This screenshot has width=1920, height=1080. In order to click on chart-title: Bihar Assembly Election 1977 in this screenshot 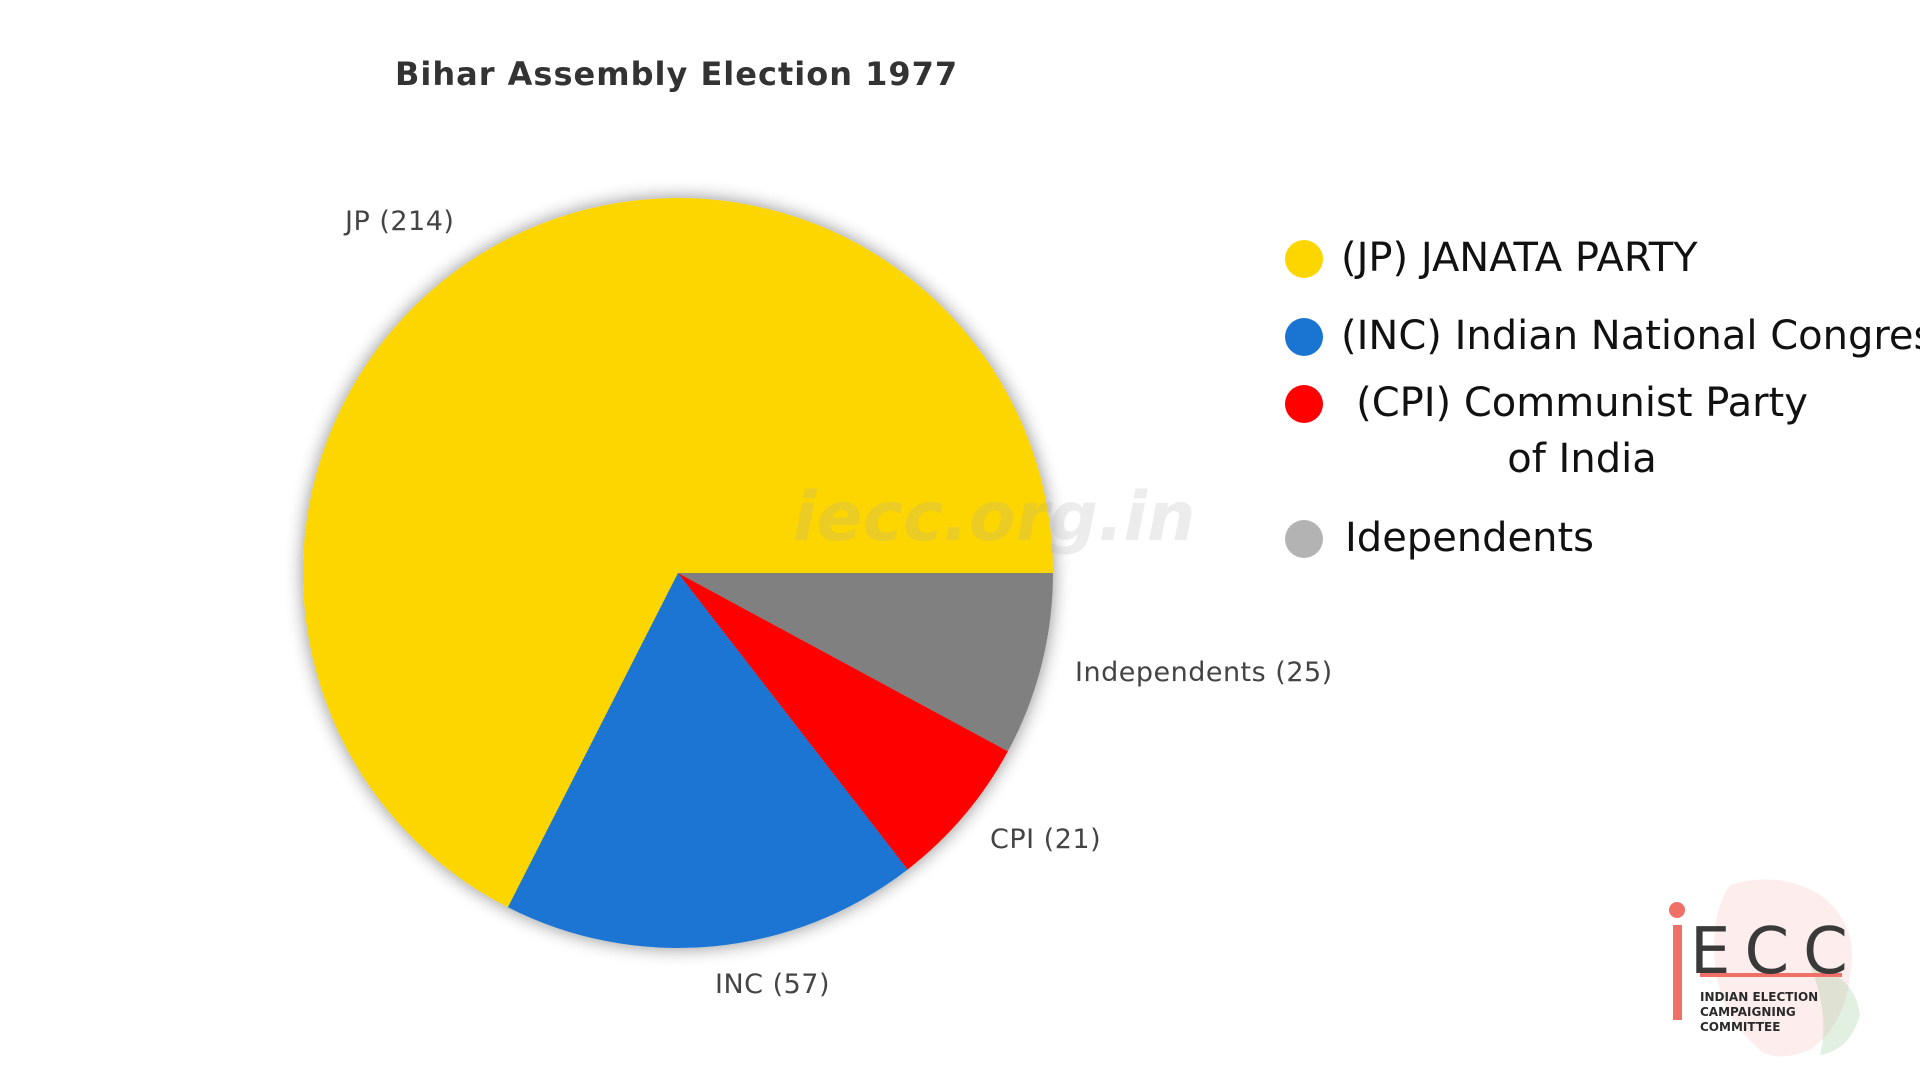, I will do `click(677, 74)`.